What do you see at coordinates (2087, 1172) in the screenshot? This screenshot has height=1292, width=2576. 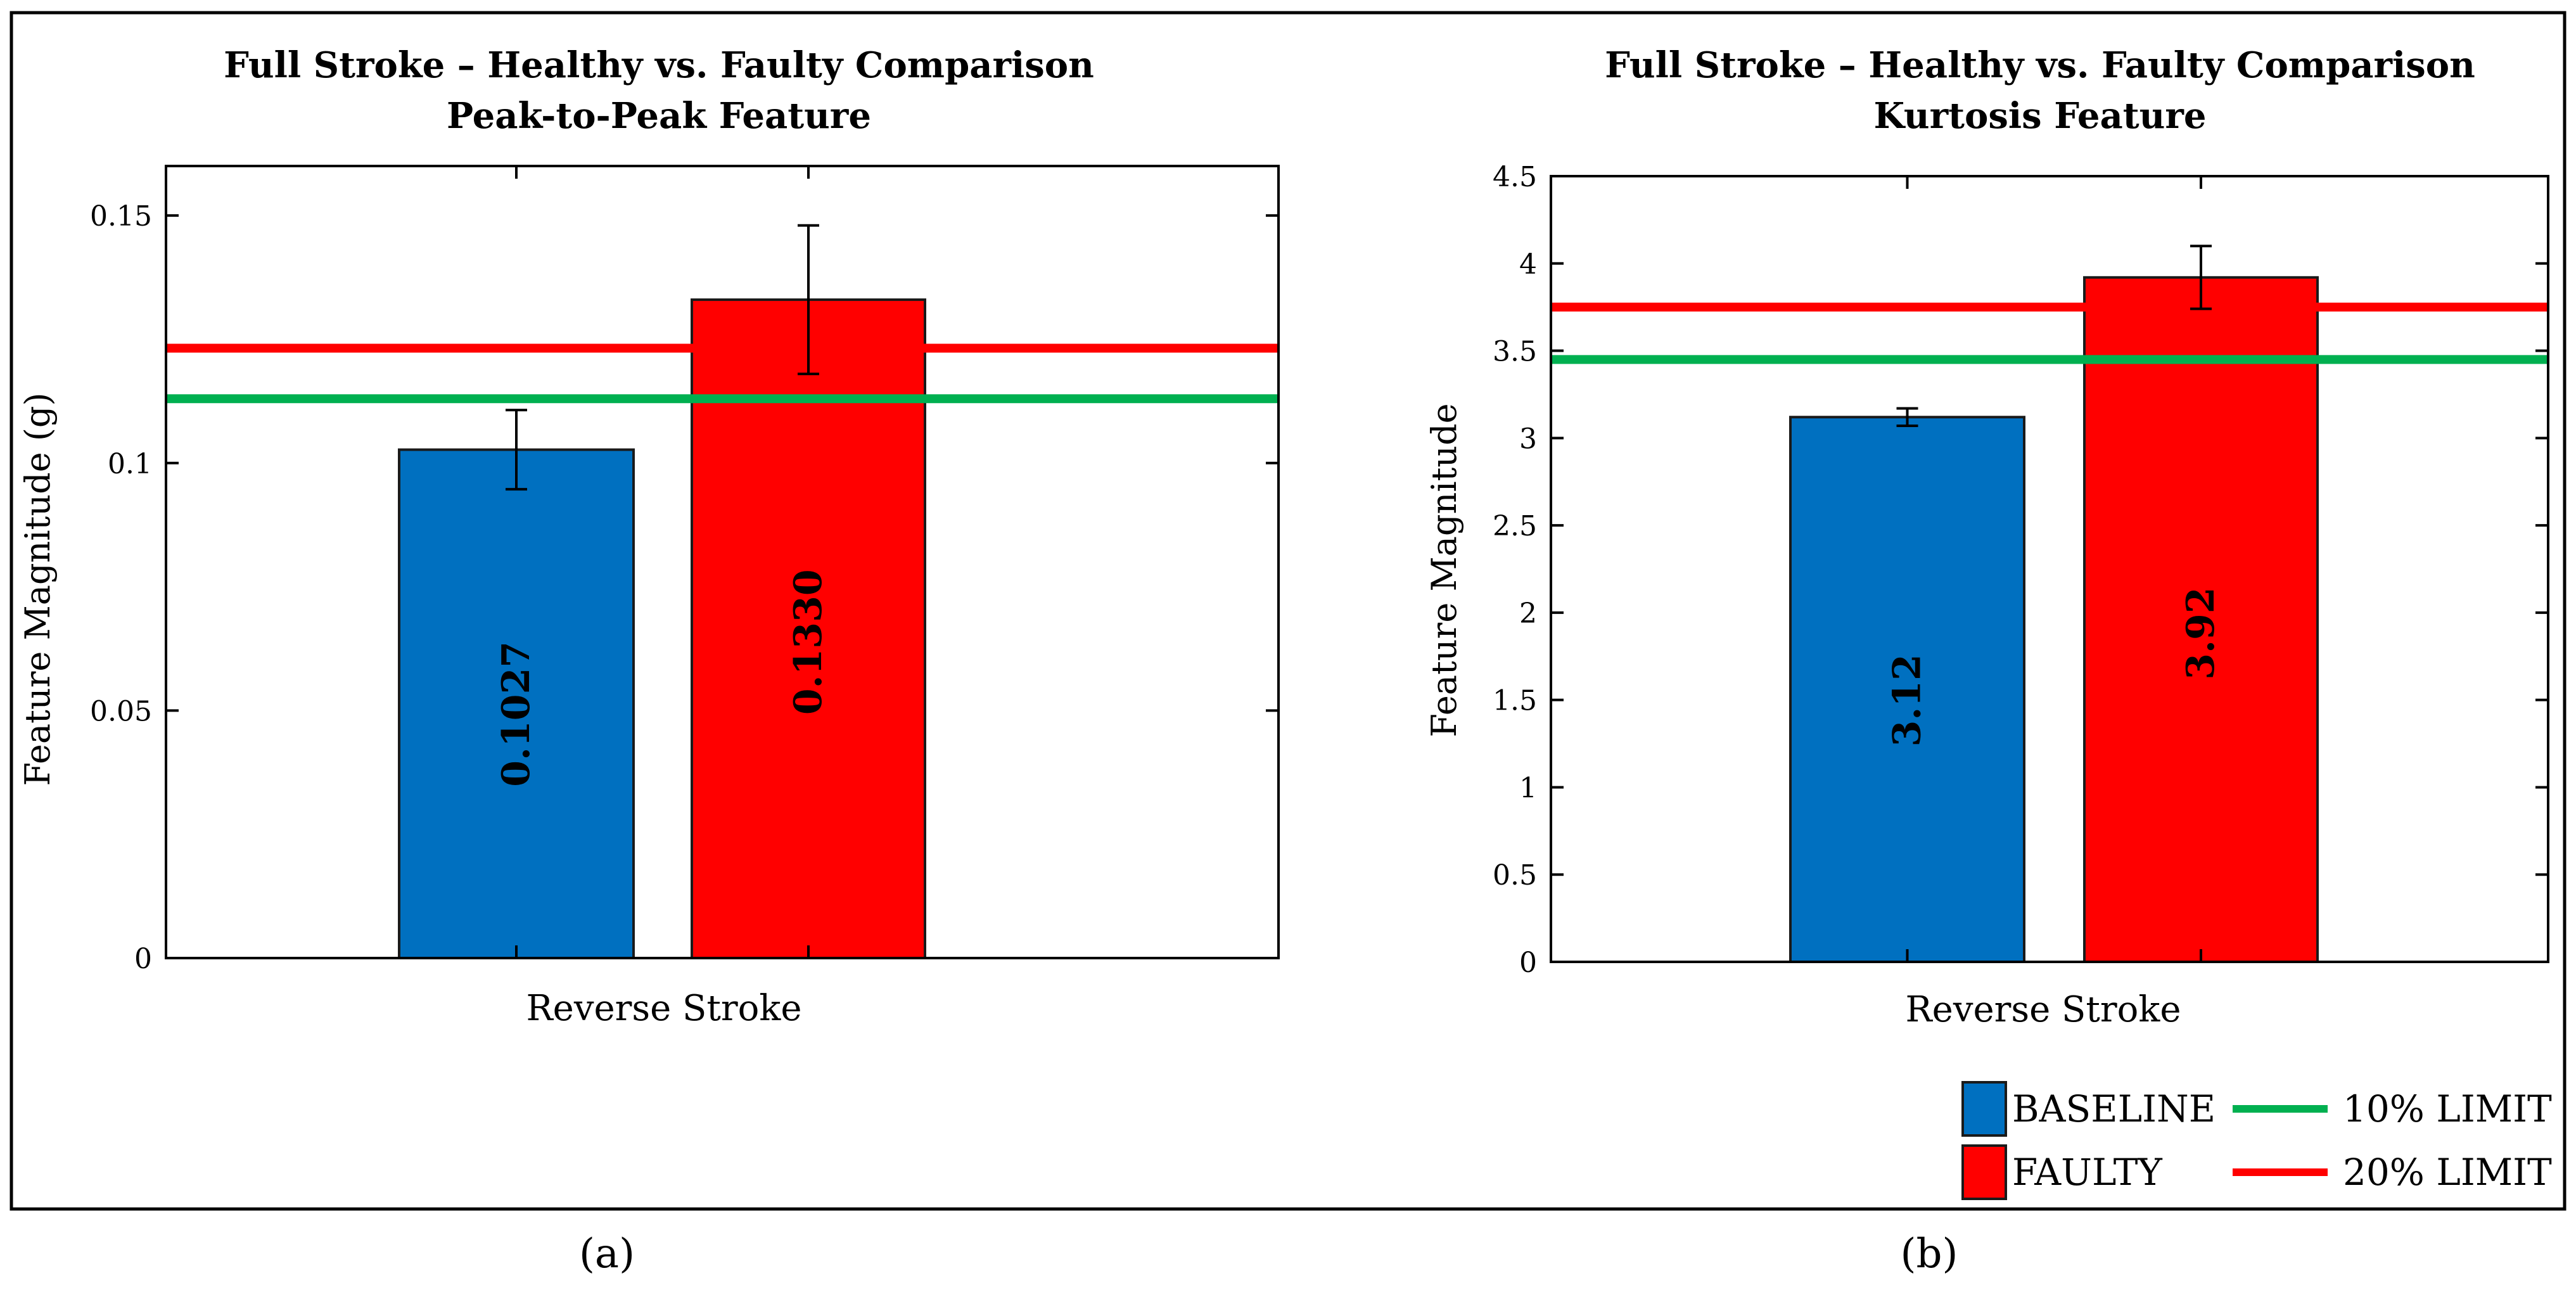 I see `legend-label-faulty: FAULTY` at bounding box center [2087, 1172].